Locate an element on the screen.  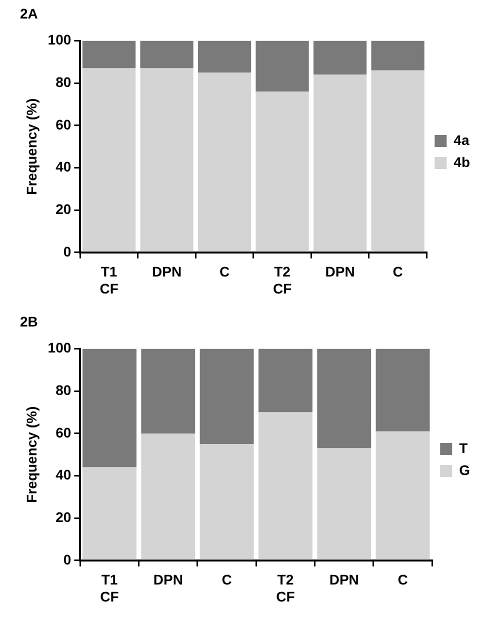
chart-title: 2A is located at coordinates (29, 13).